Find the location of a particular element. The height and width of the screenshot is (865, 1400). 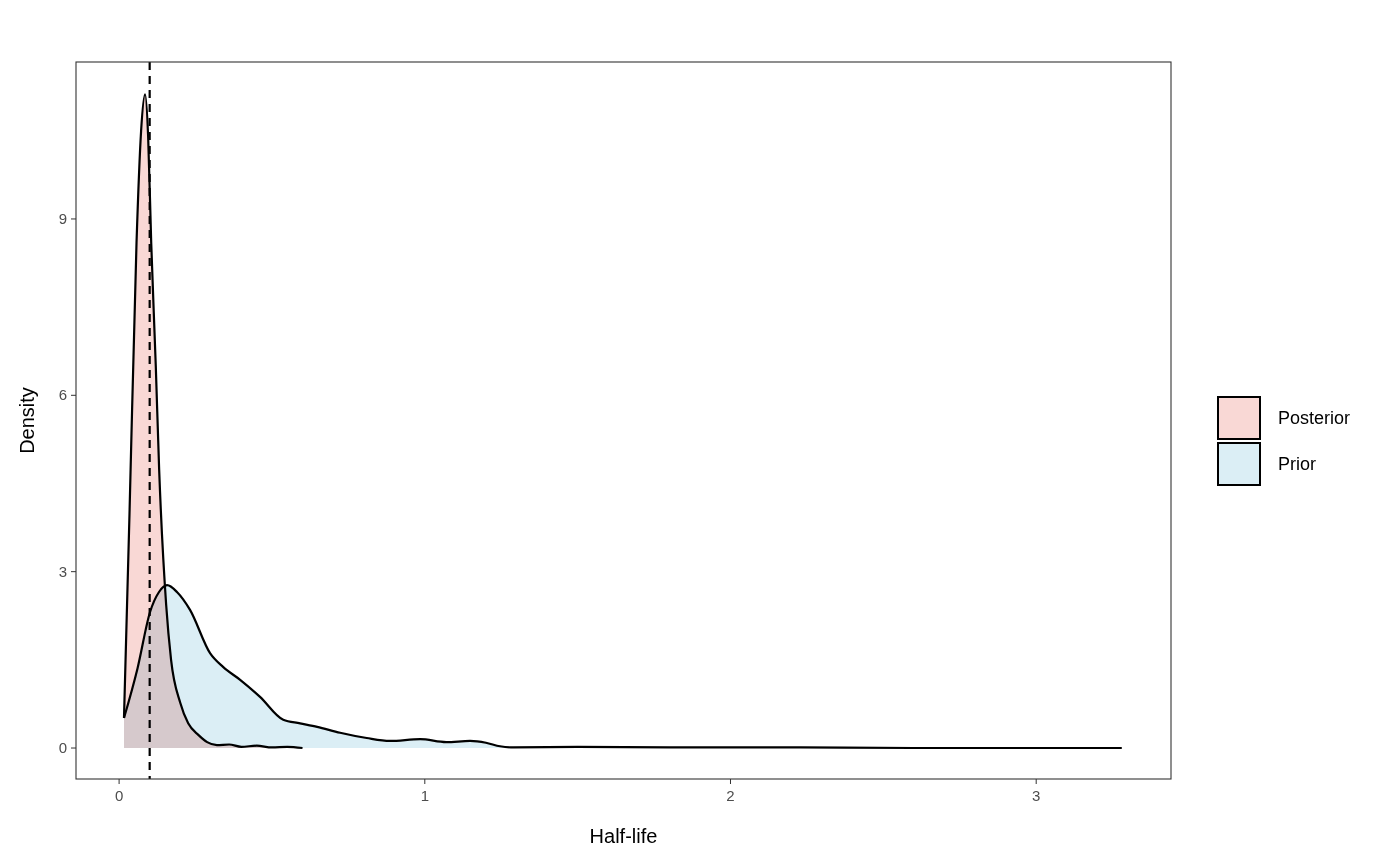

y-tick-label: 3 is located at coordinates (62, 571).